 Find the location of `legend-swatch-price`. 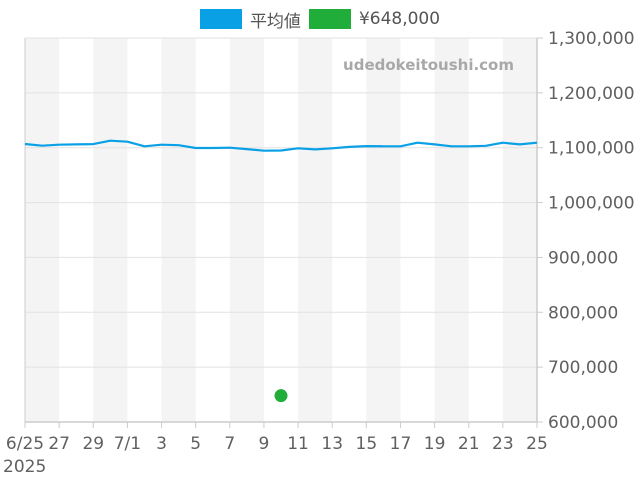

legend-swatch-price is located at coordinates (329, 19).